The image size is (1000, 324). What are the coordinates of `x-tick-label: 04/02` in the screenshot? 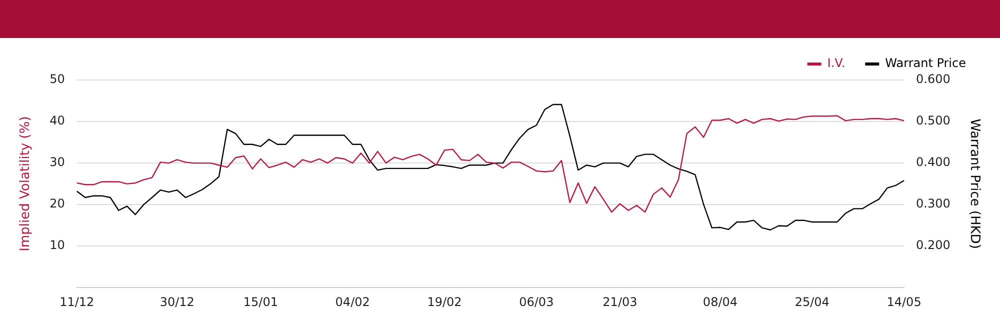 It's located at (352, 301).